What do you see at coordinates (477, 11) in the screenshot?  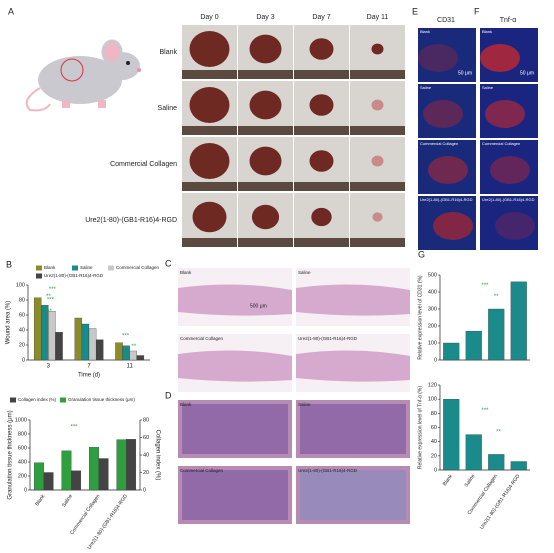 I see `panel-label: F` at bounding box center [477, 11].